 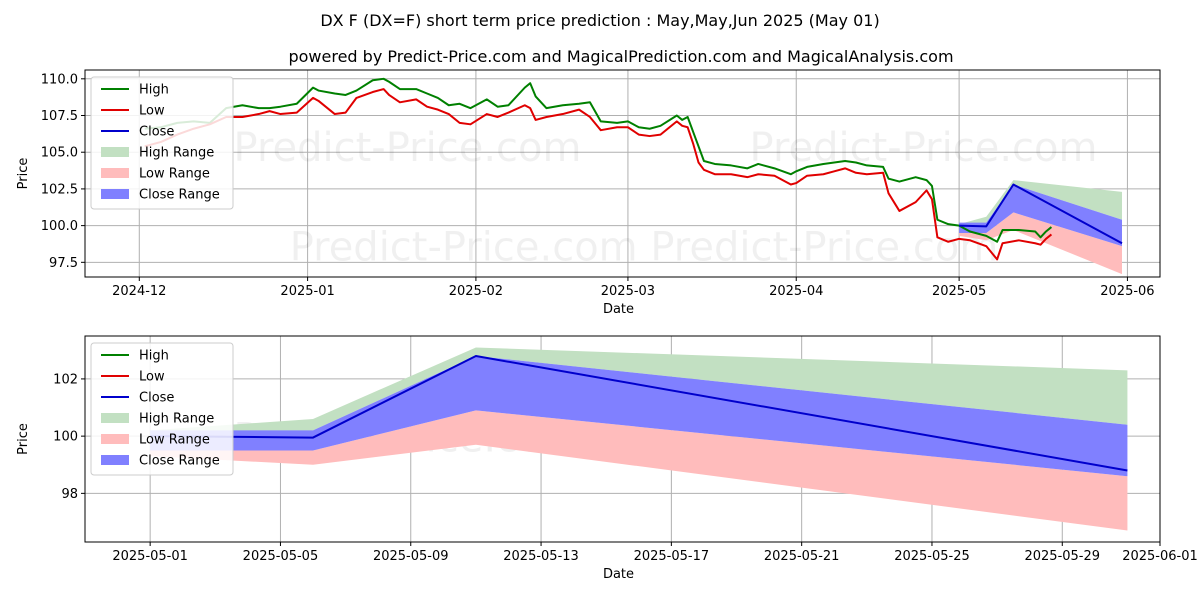 What do you see at coordinates (796, 291) in the screenshot?
I see `x-tick-label: 2025-04` at bounding box center [796, 291].